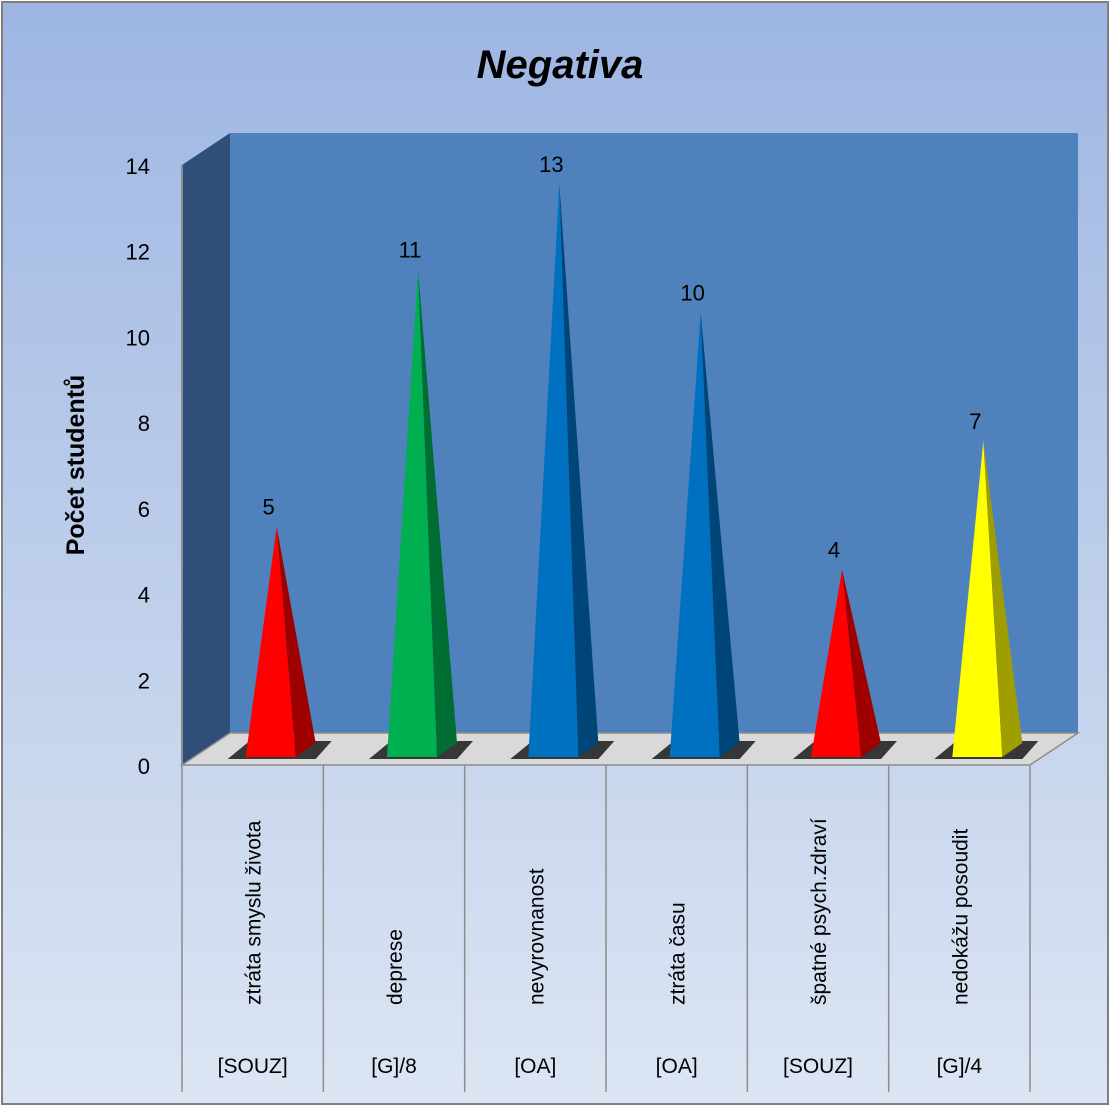  What do you see at coordinates (144, 766) in the screenshot?
I see `y-tick-label: 0` at bounding box center [144, 766].